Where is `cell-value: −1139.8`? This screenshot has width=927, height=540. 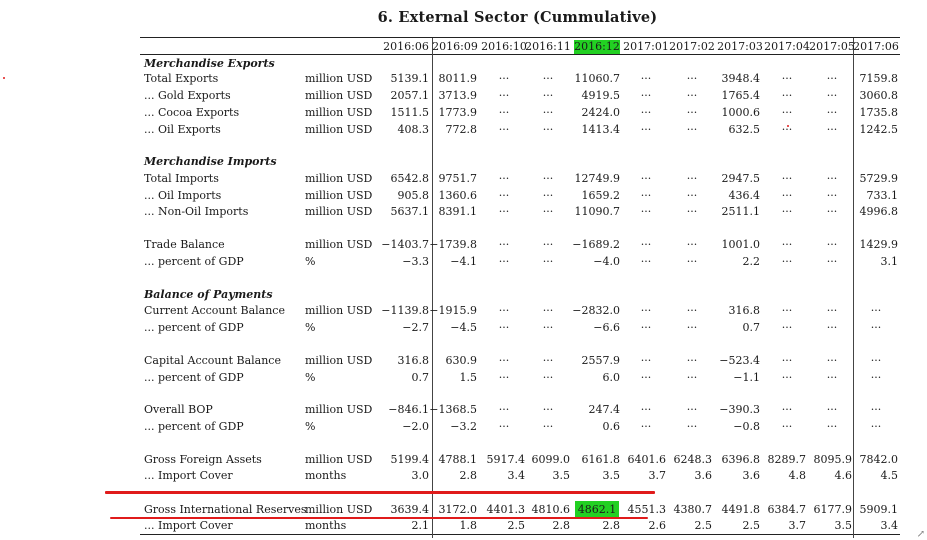
cell-value: −1139.8 is located at coordinates (405, 310).